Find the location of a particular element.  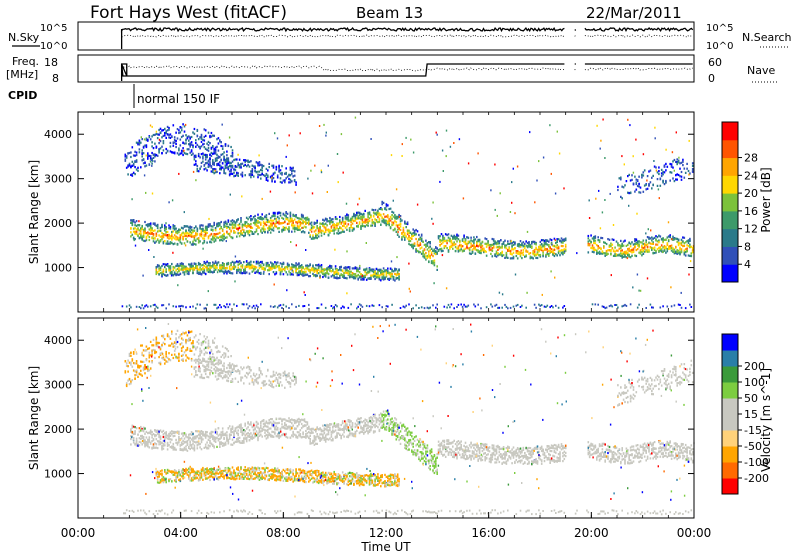

nsky-label: N.Sky is located at coordinates (24, 37).